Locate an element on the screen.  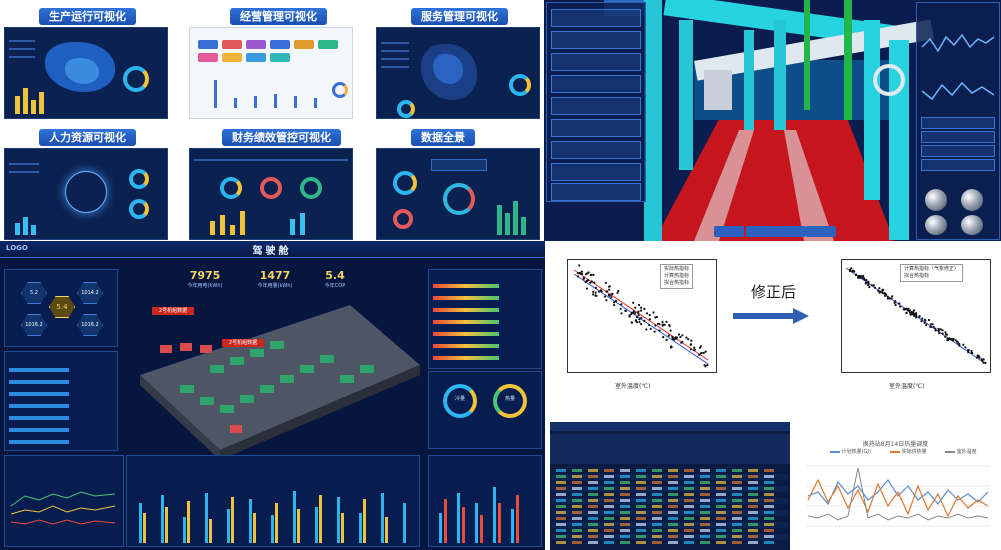
data-table-panel is located at coordinates (670, 486).